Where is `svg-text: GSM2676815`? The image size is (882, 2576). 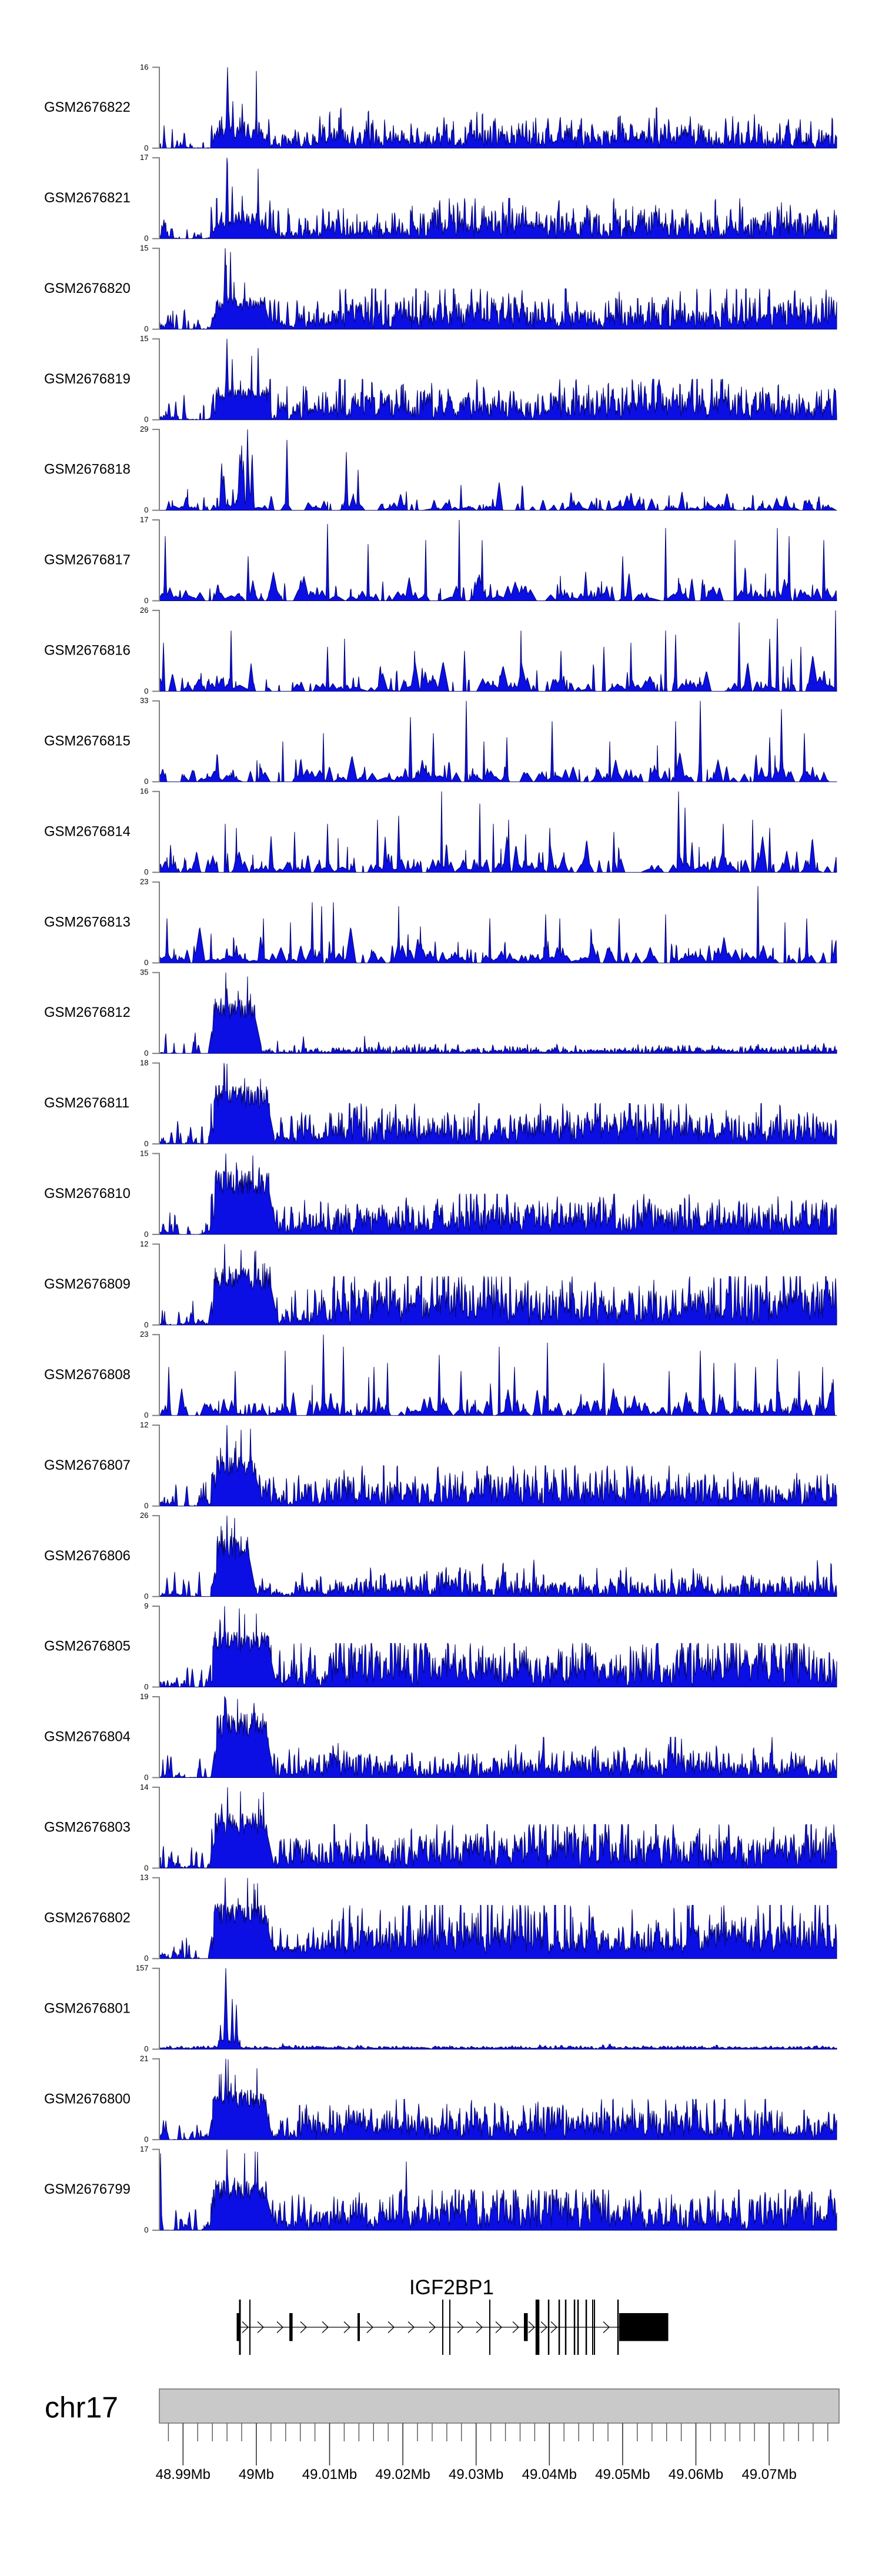
svg-text: GSM2676815 is located at coordinates (87, 741).